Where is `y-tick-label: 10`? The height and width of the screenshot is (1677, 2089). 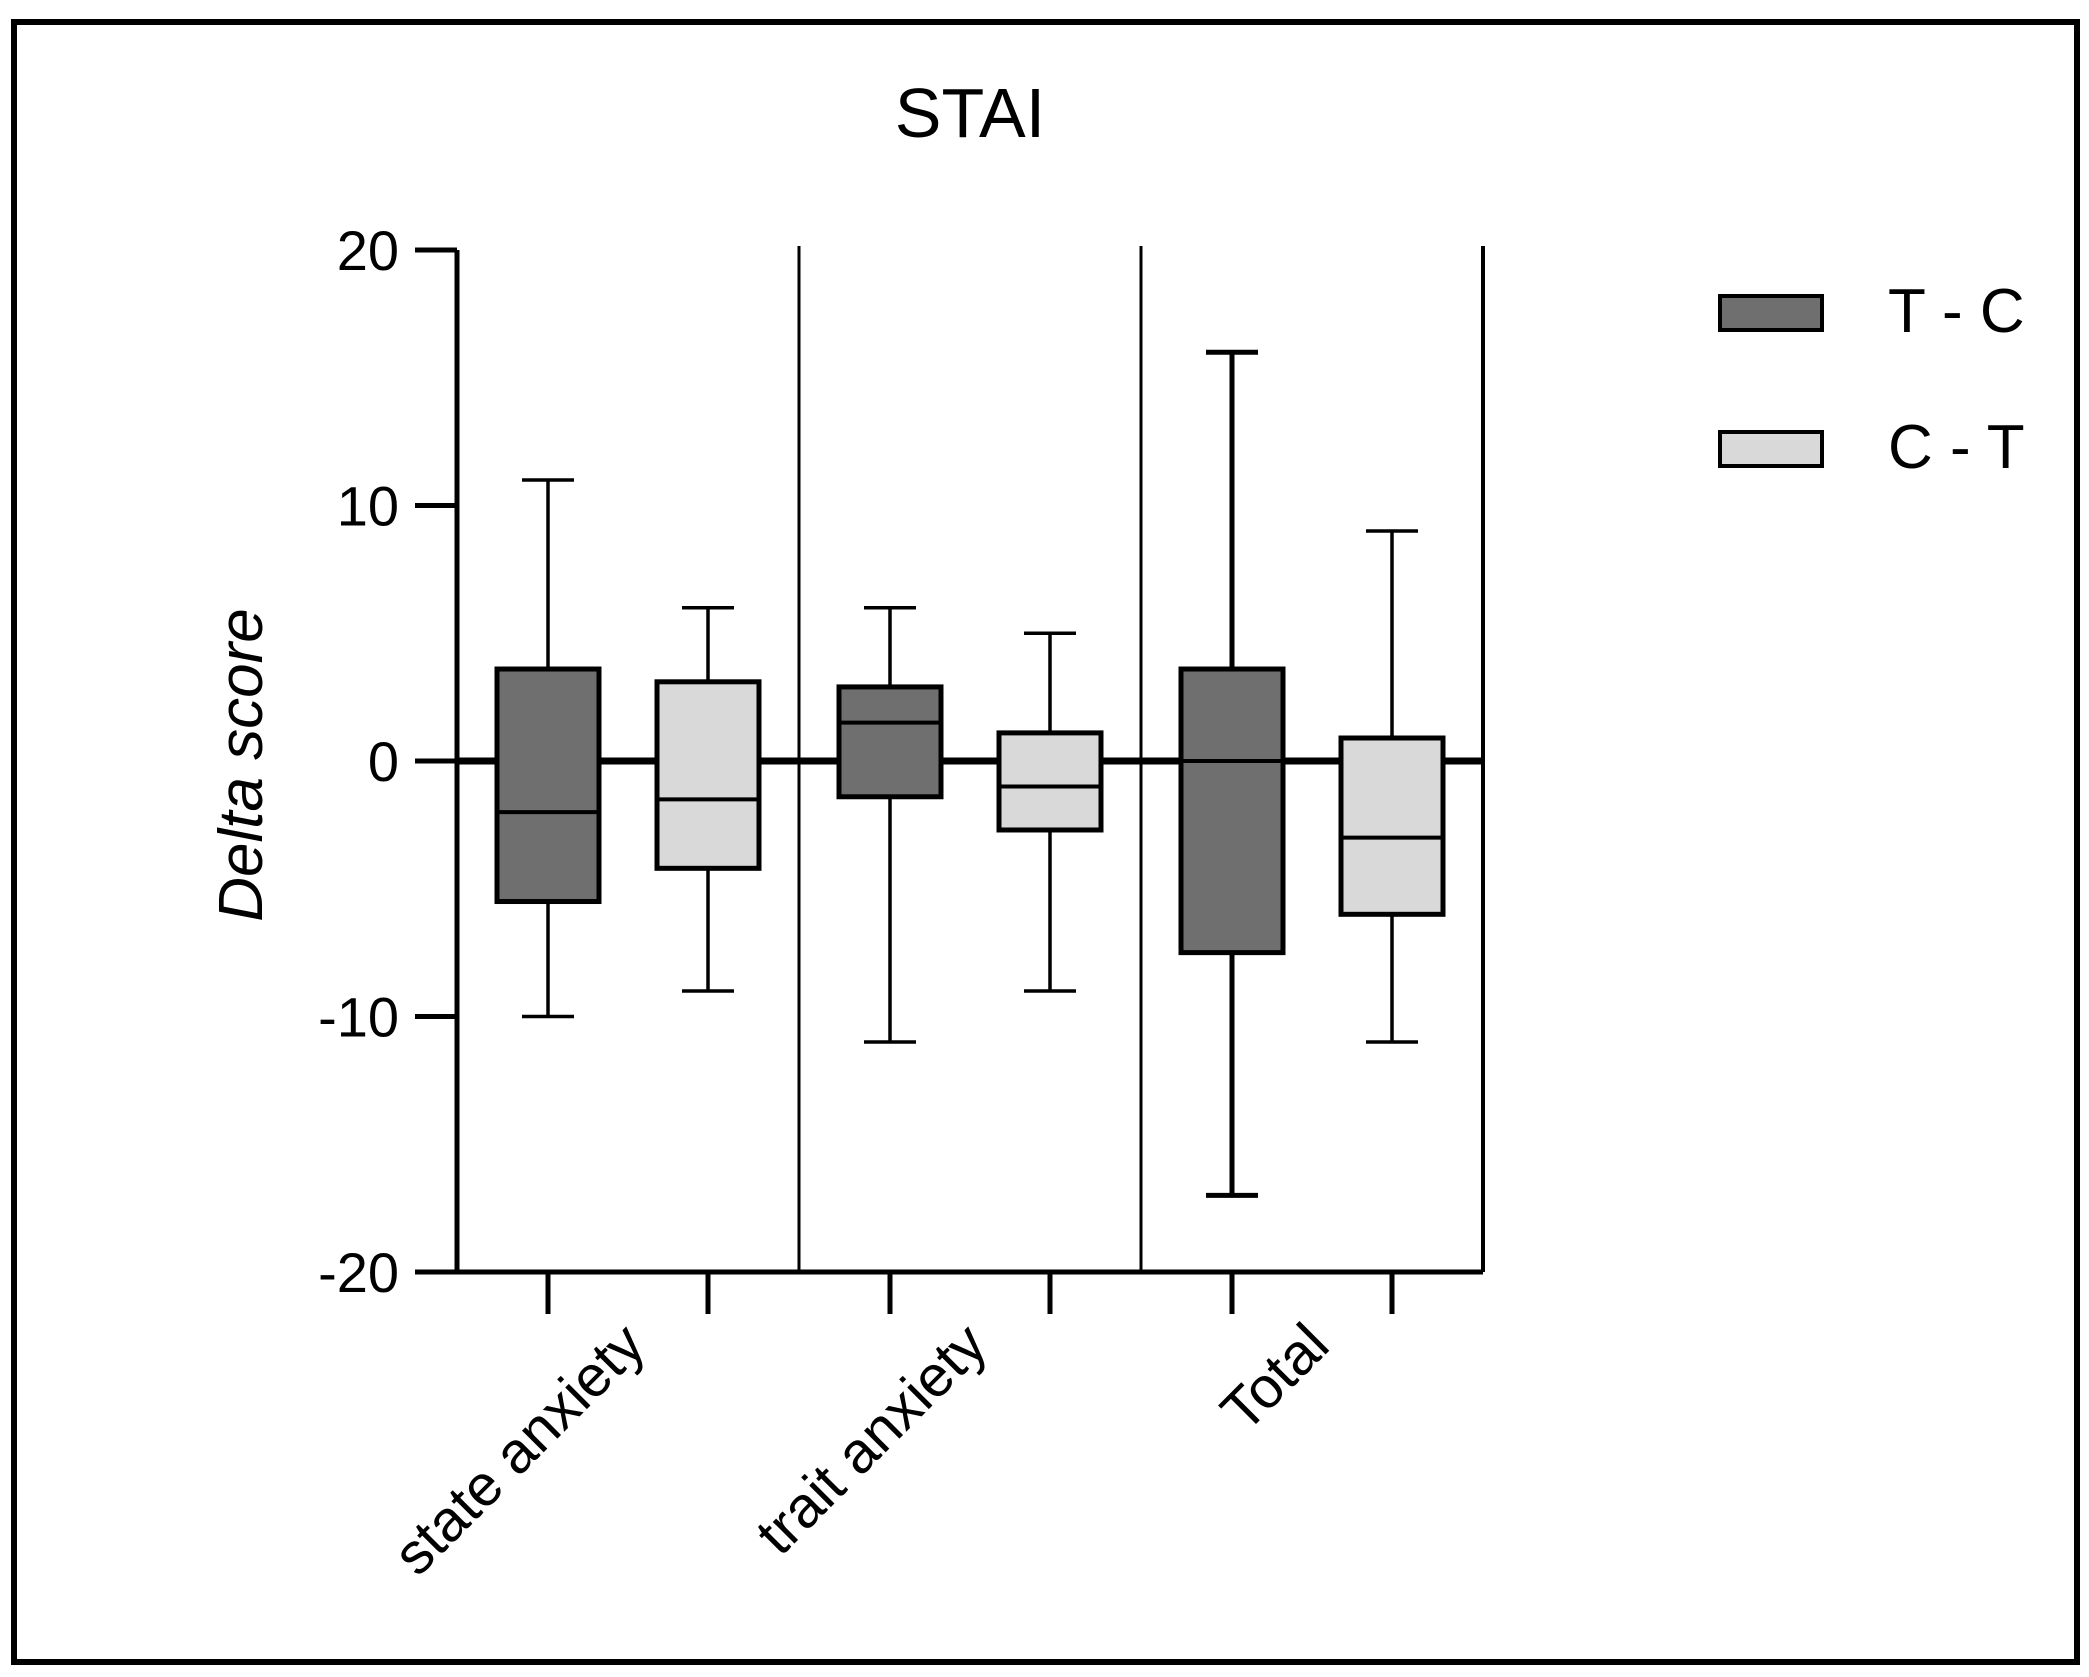
y-tick-label: 10 is located at coordinates (368, 506).